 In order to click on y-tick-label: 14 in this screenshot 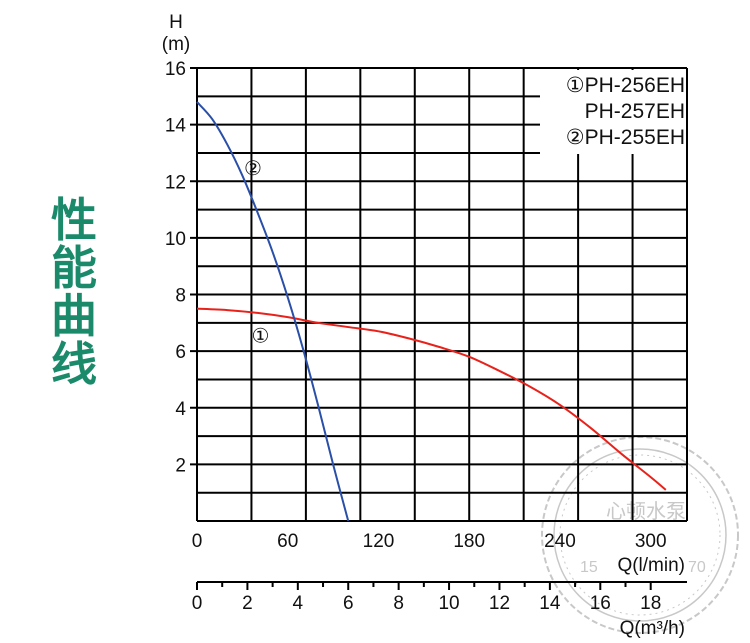, I will do `click(176, 126)`.